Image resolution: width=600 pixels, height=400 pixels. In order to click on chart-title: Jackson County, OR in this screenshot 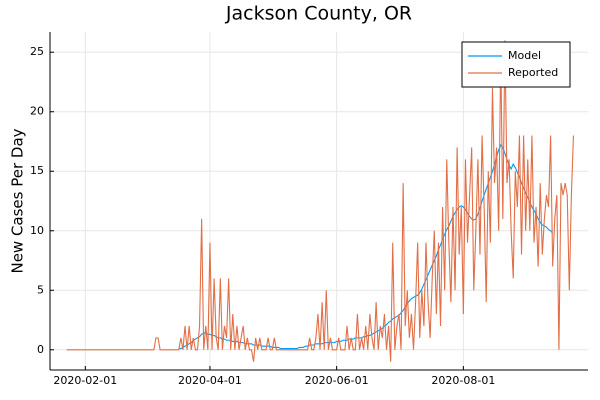, I will do `click(318, 14)`.